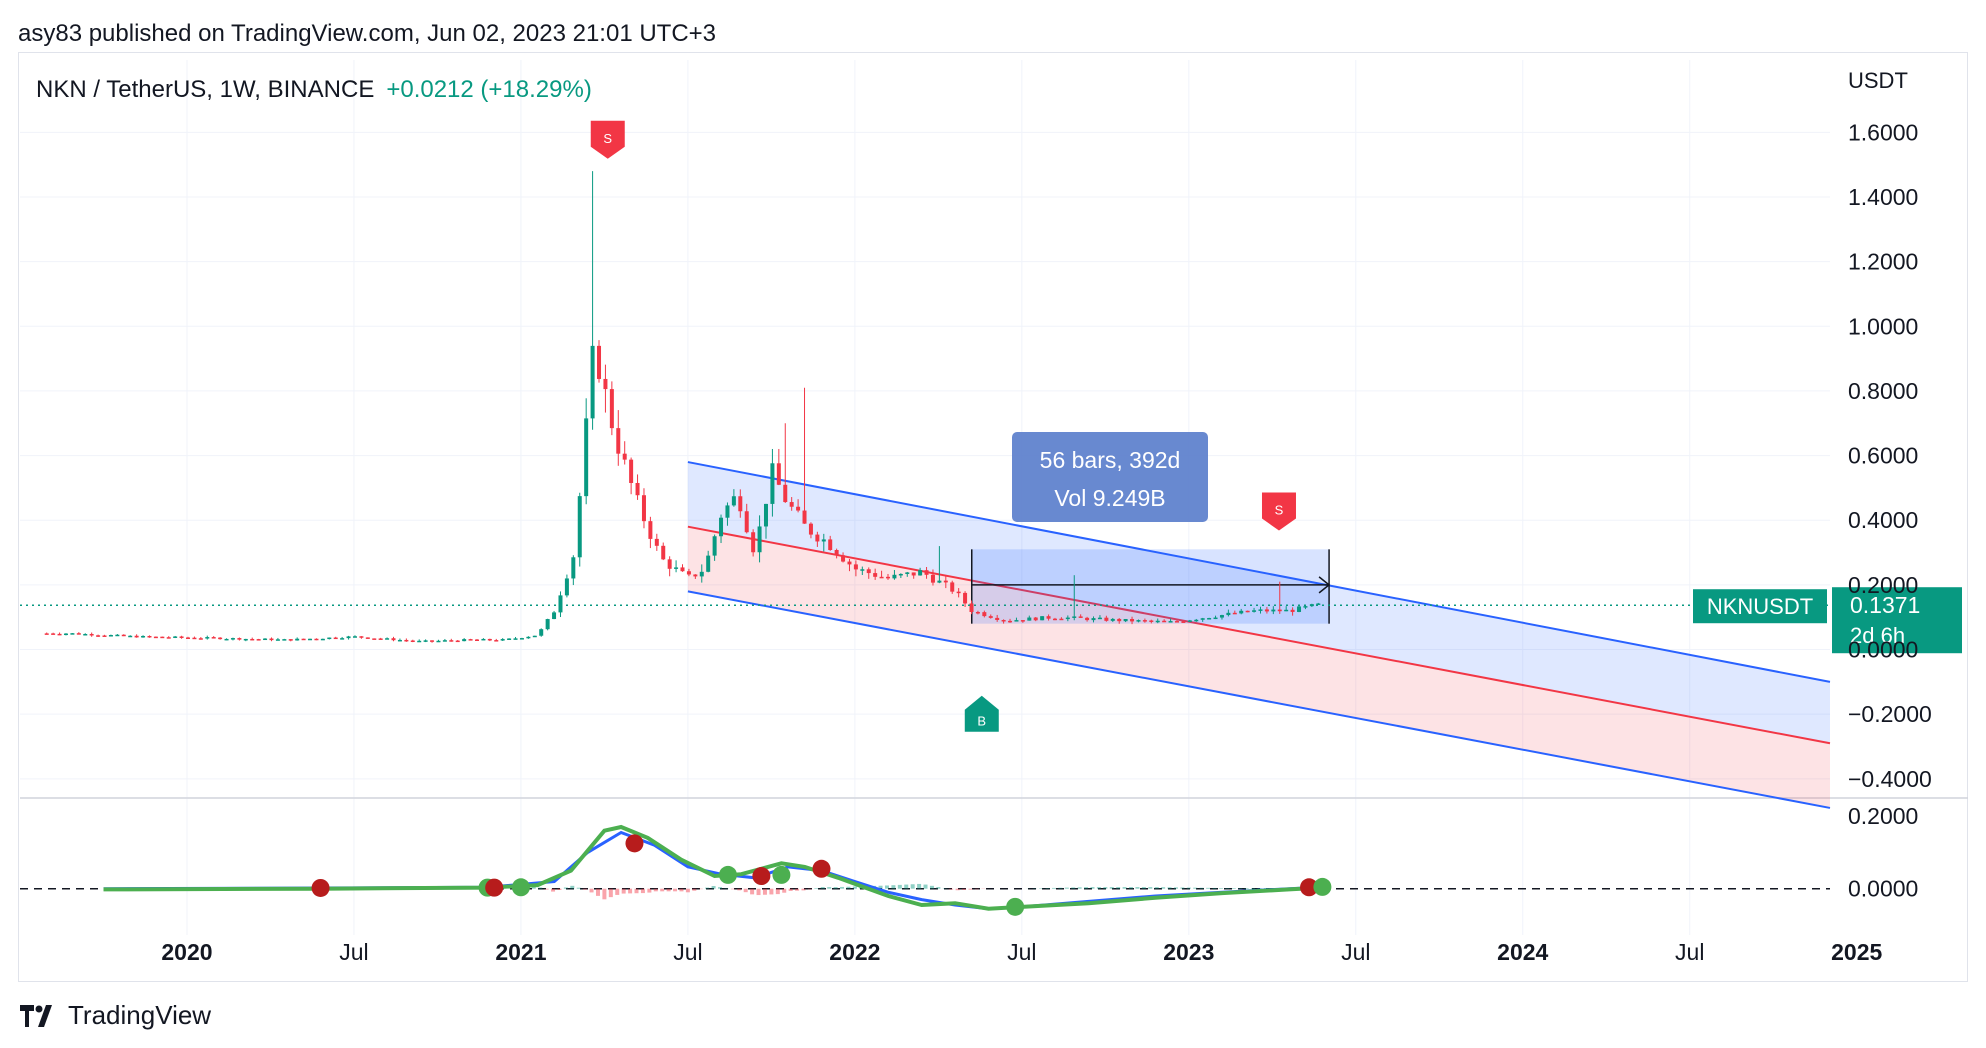 This screenshot has width=1986, height=1048. I want to click on price-tick-label: 0.4000, so click(1883, 520).